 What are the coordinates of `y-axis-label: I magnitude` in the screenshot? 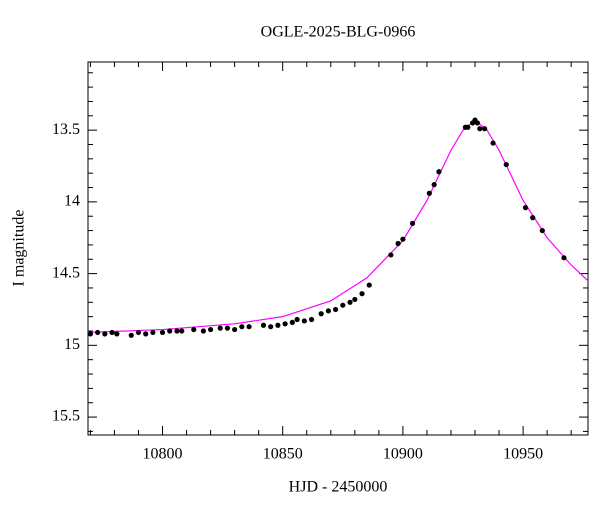 It's located at (19, 248).